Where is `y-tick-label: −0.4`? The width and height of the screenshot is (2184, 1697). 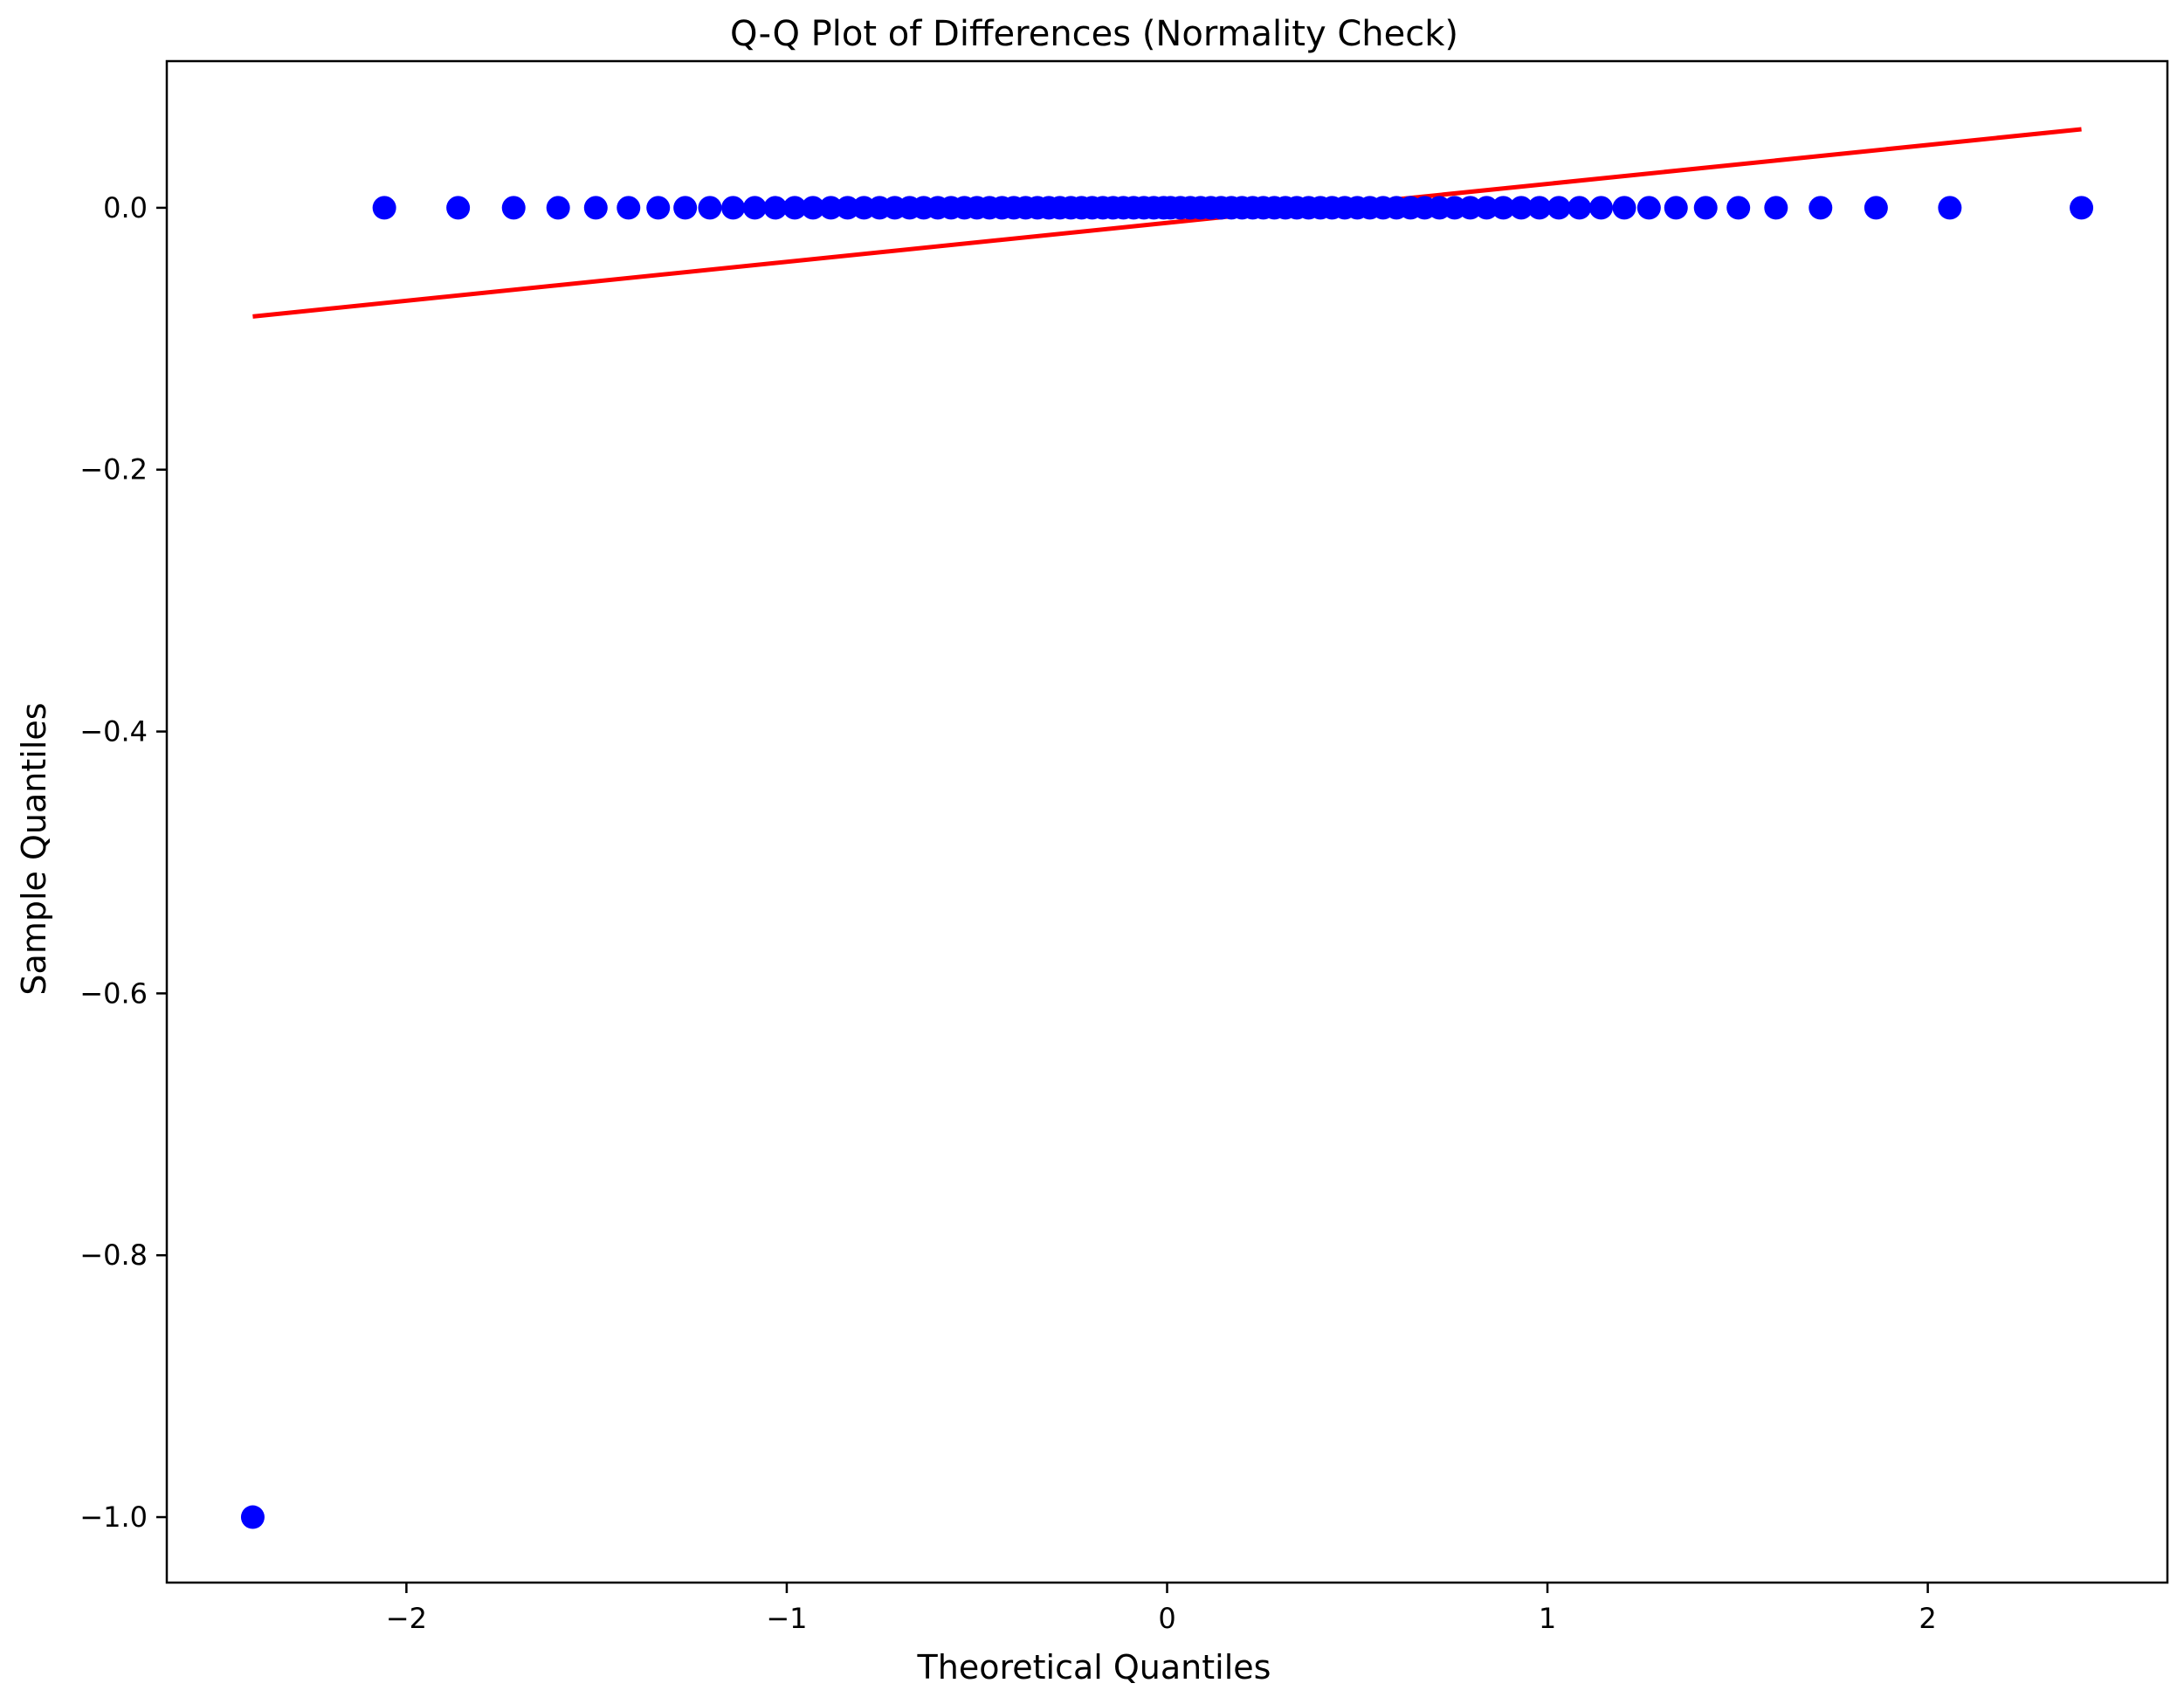 y-tick-label: −0.4 is located at coordinates (113, 731).